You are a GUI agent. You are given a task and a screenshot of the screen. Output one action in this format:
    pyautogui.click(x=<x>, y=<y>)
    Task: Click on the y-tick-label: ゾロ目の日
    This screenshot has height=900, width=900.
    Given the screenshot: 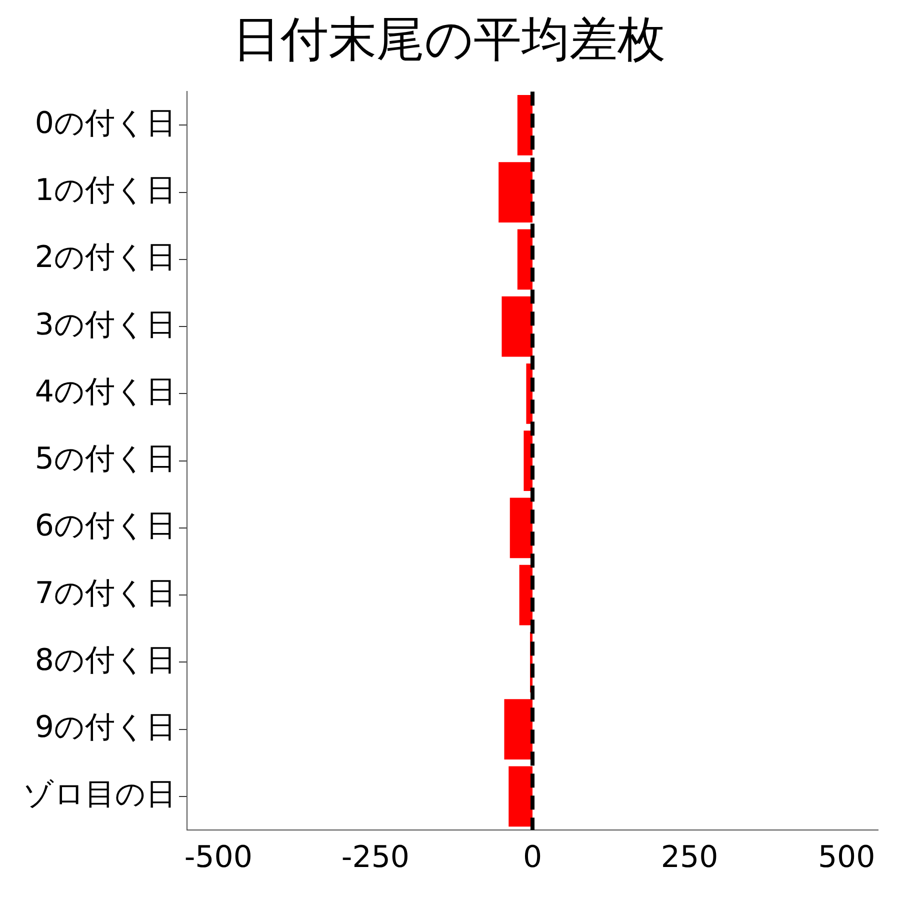 What is the action you would take?
    pyautogui.click(x=99, y=794)
    